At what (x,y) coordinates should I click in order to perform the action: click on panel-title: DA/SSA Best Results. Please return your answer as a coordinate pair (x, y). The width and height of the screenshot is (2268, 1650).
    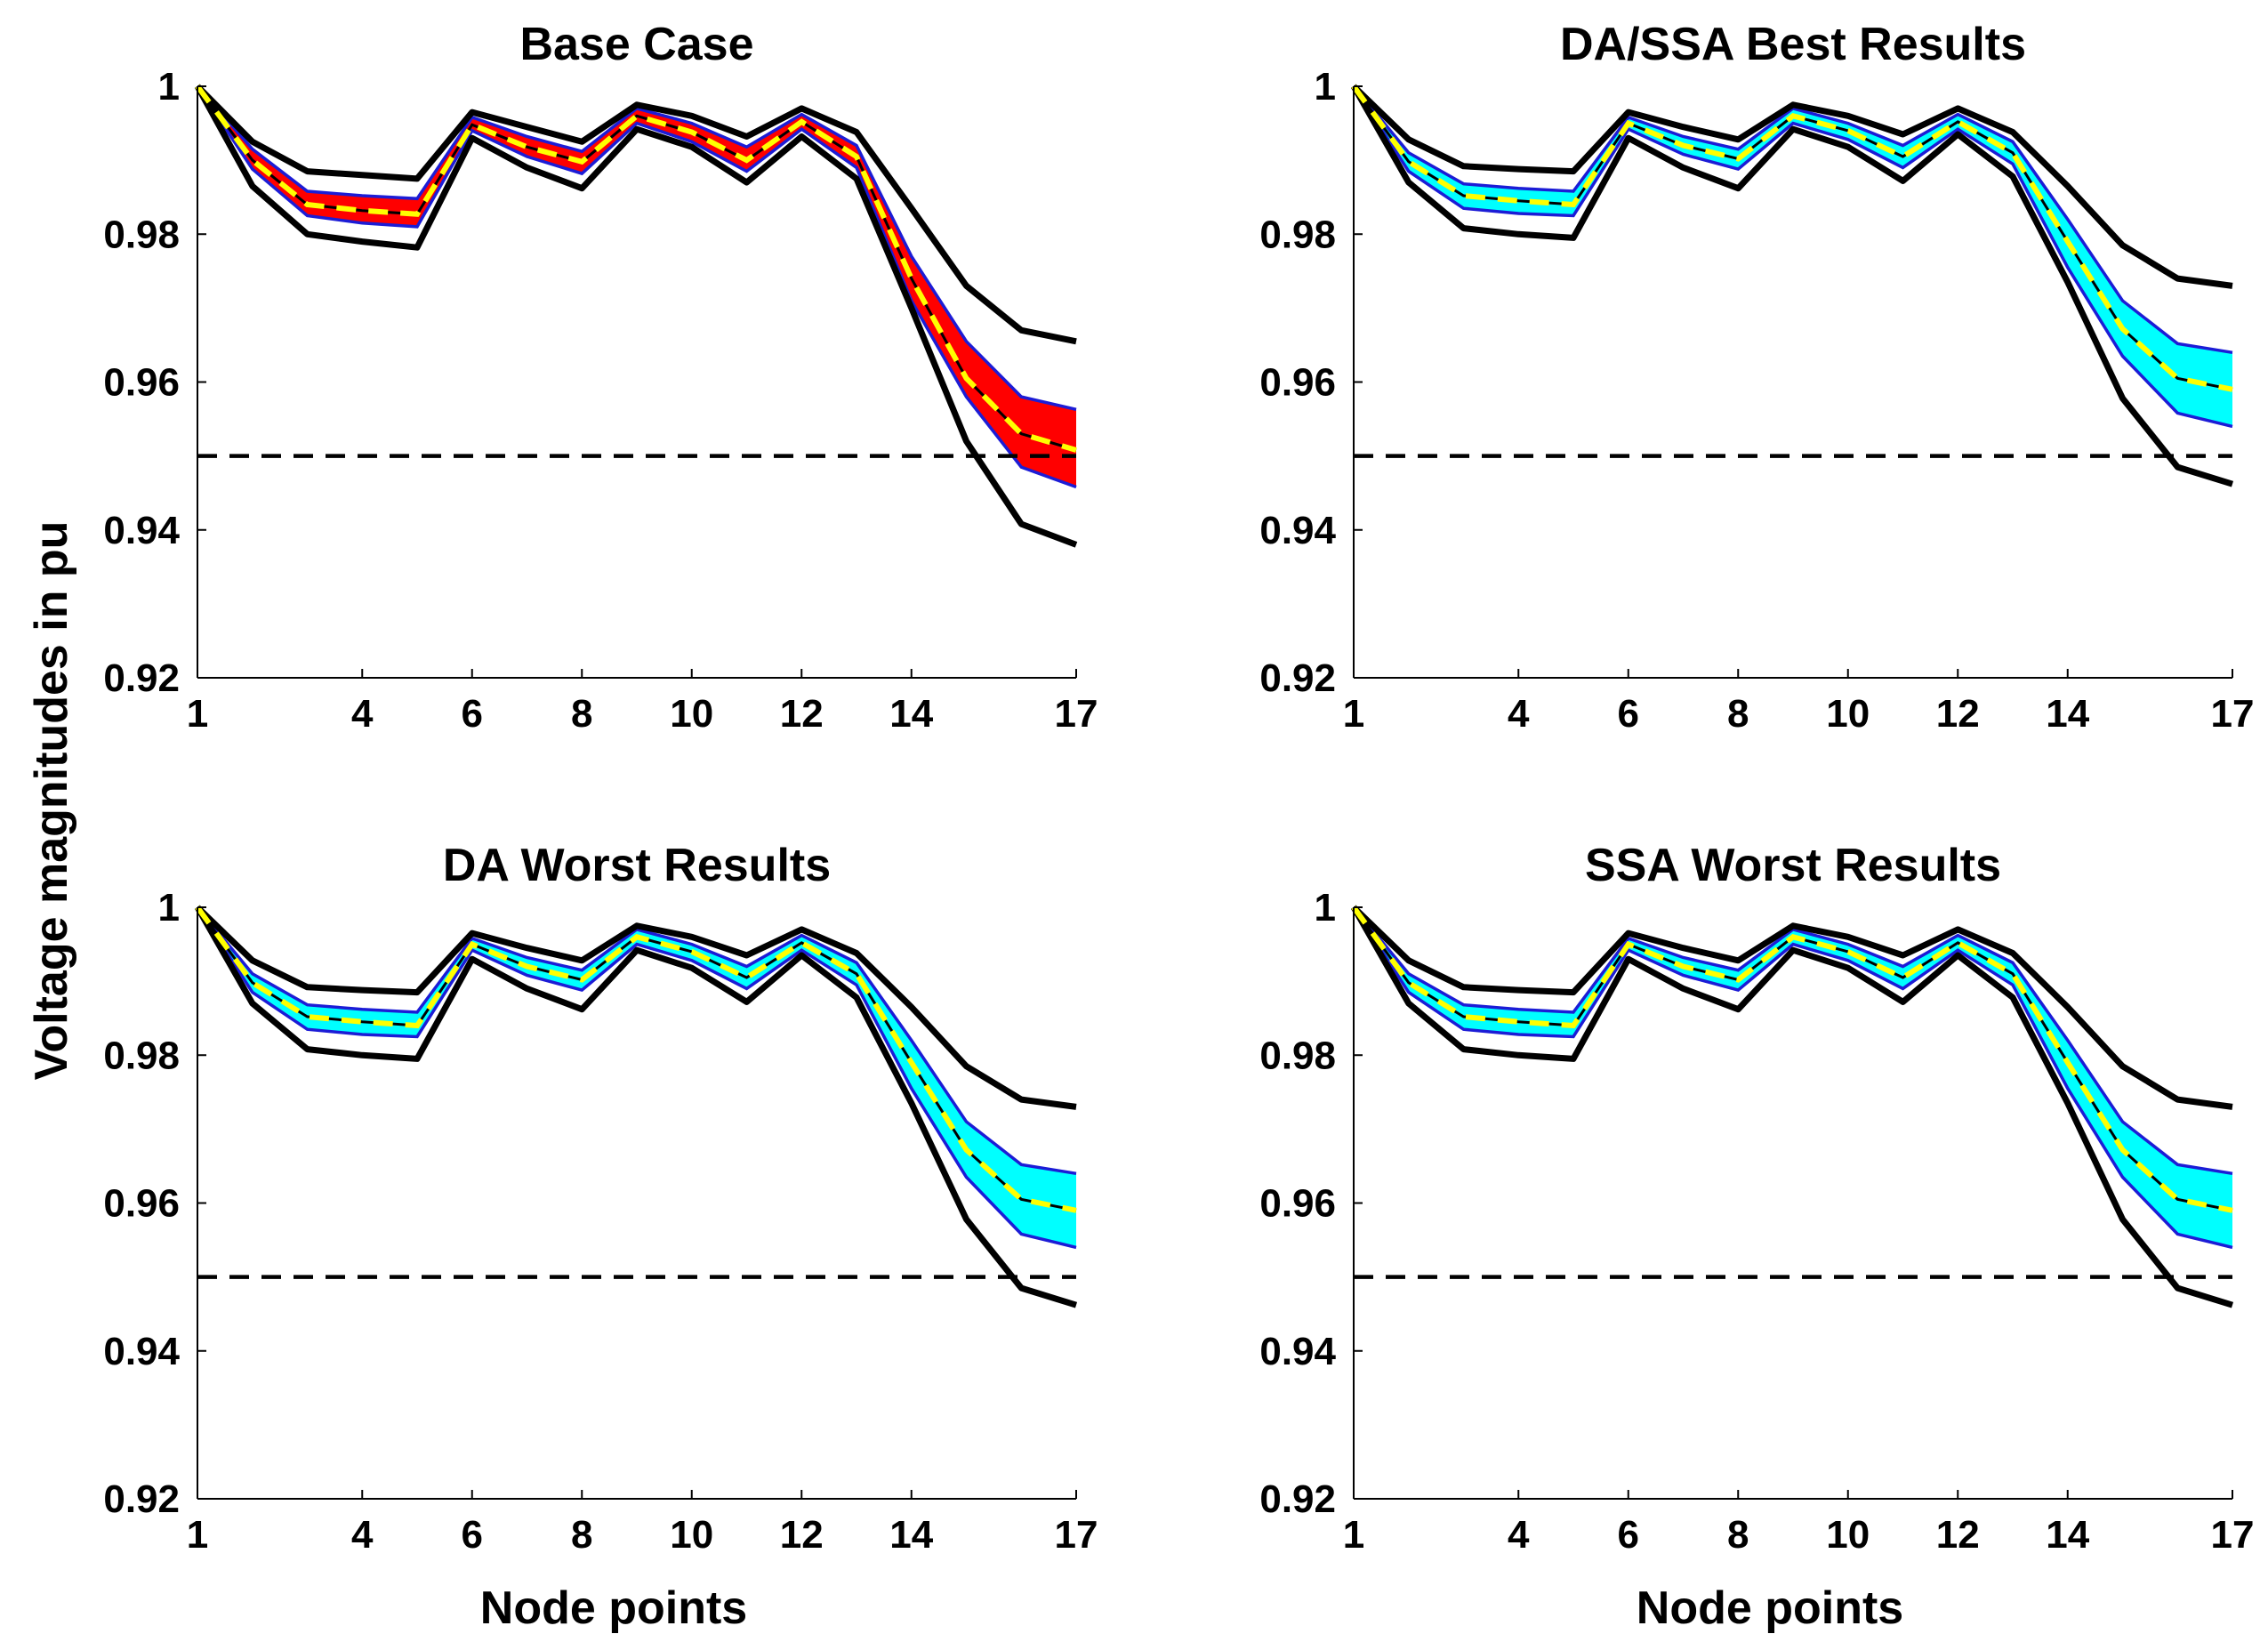
    Looking at the image, I should click on (1793, 44).